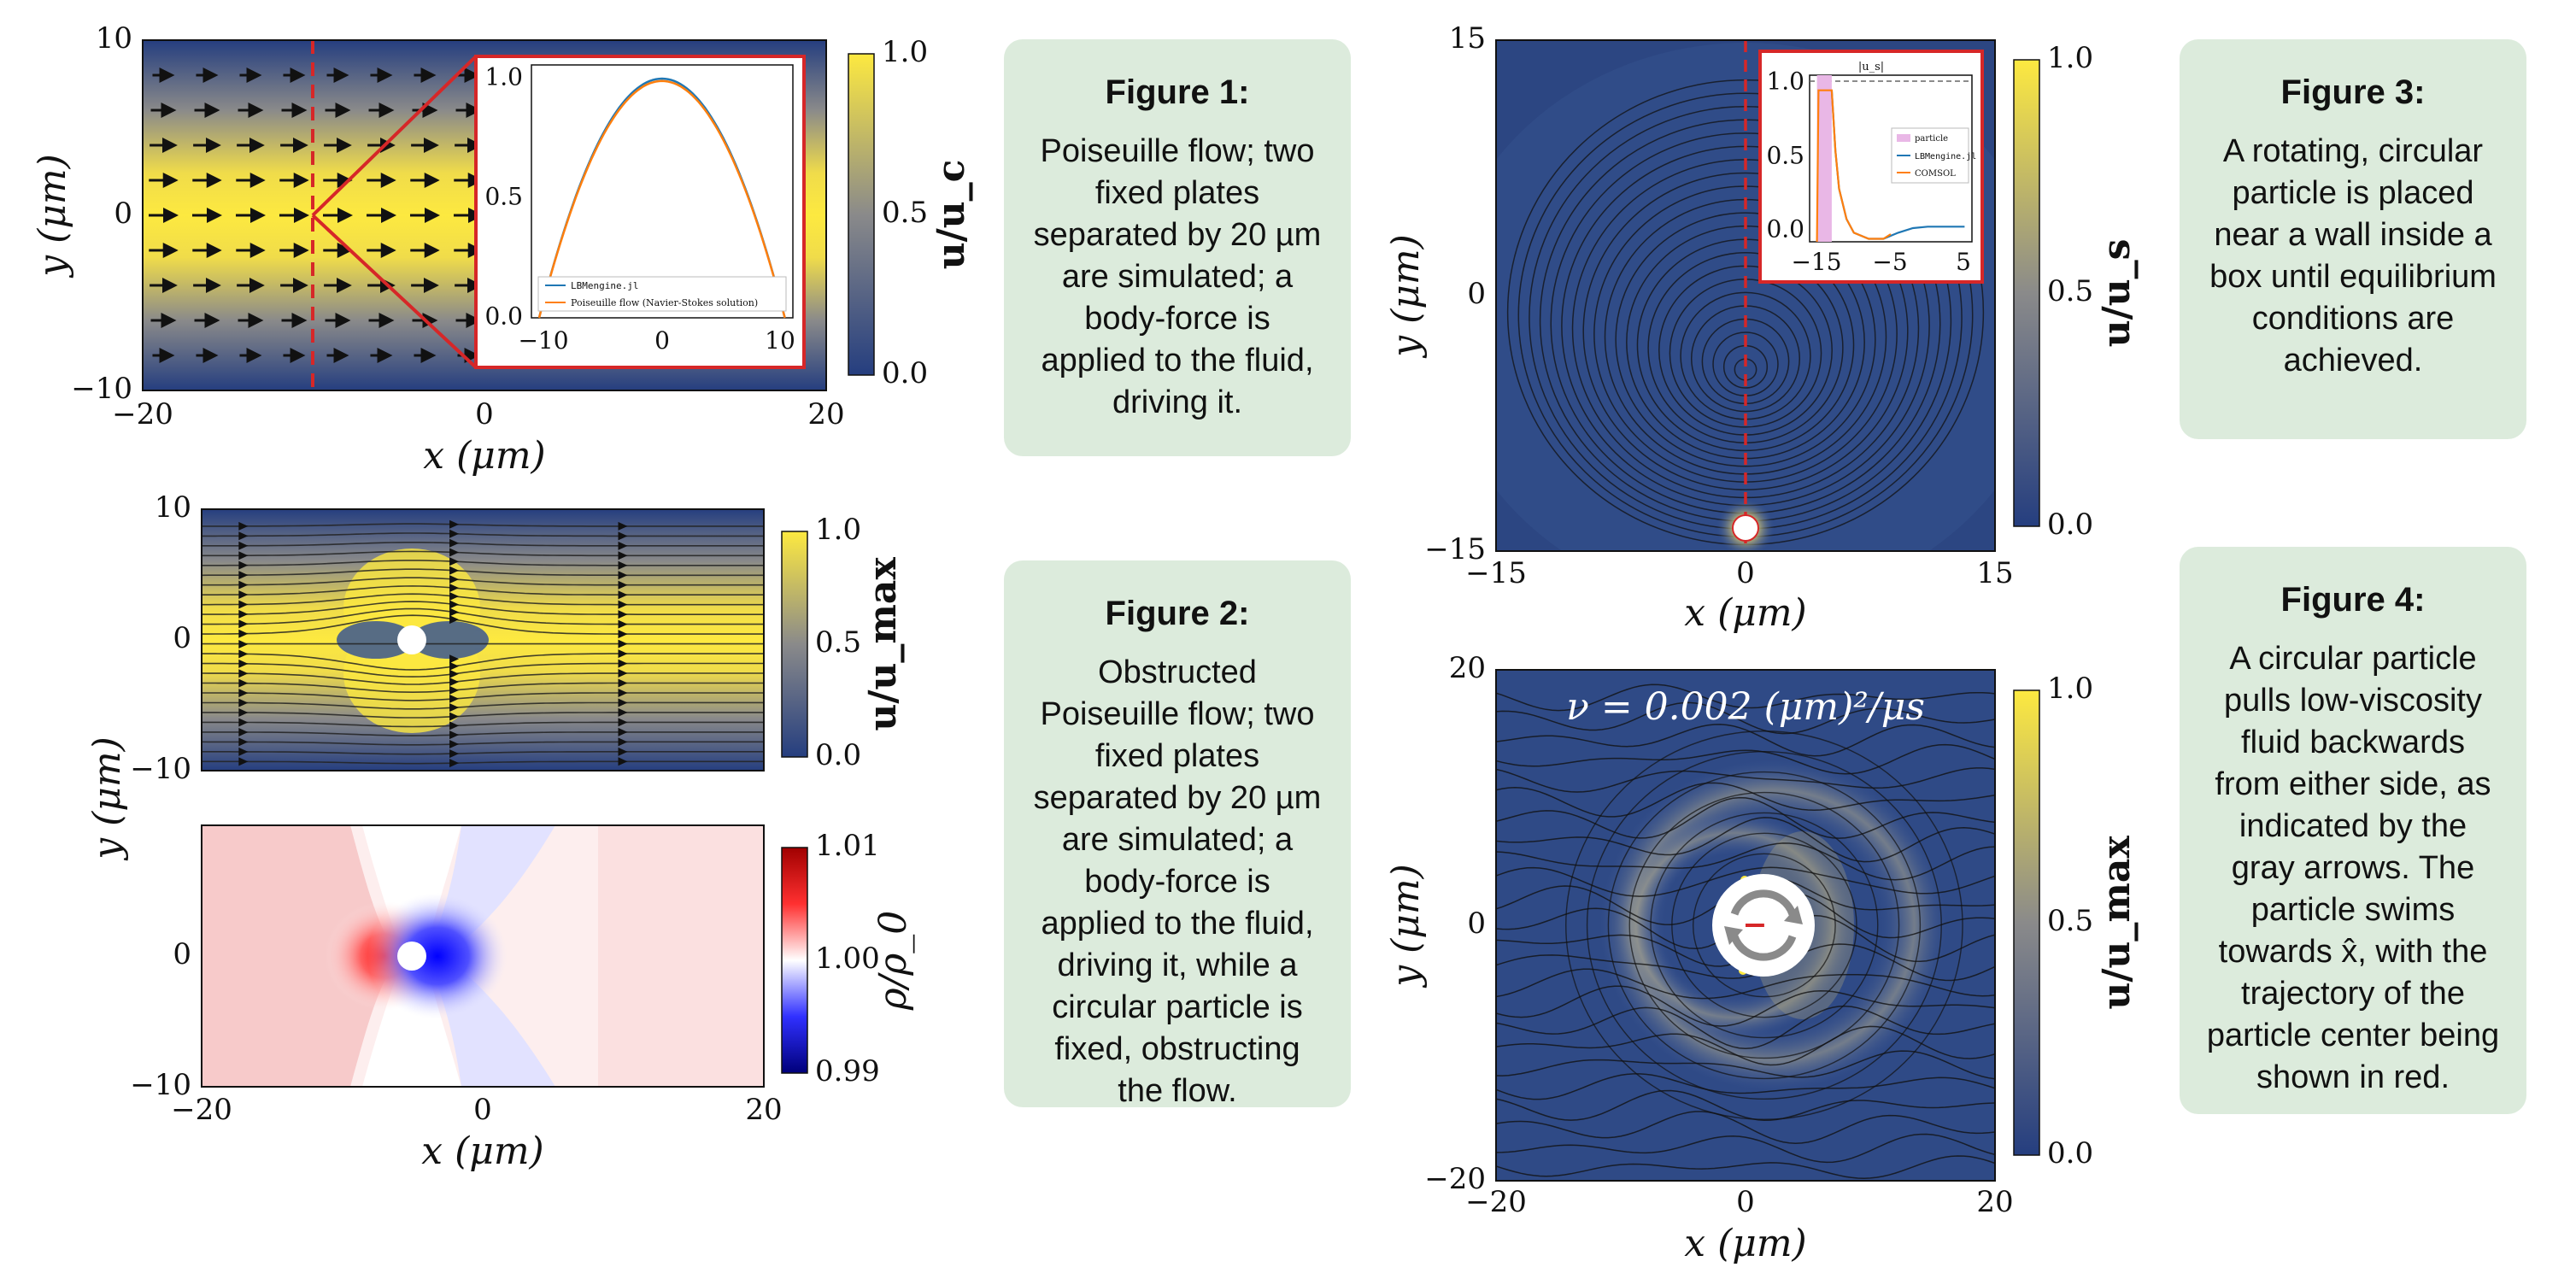 The image size is (2576, 1279). Describe the element at coordinates (825, 414) in the screenshot. I see `fig1-xtick-2: 20` at that location.